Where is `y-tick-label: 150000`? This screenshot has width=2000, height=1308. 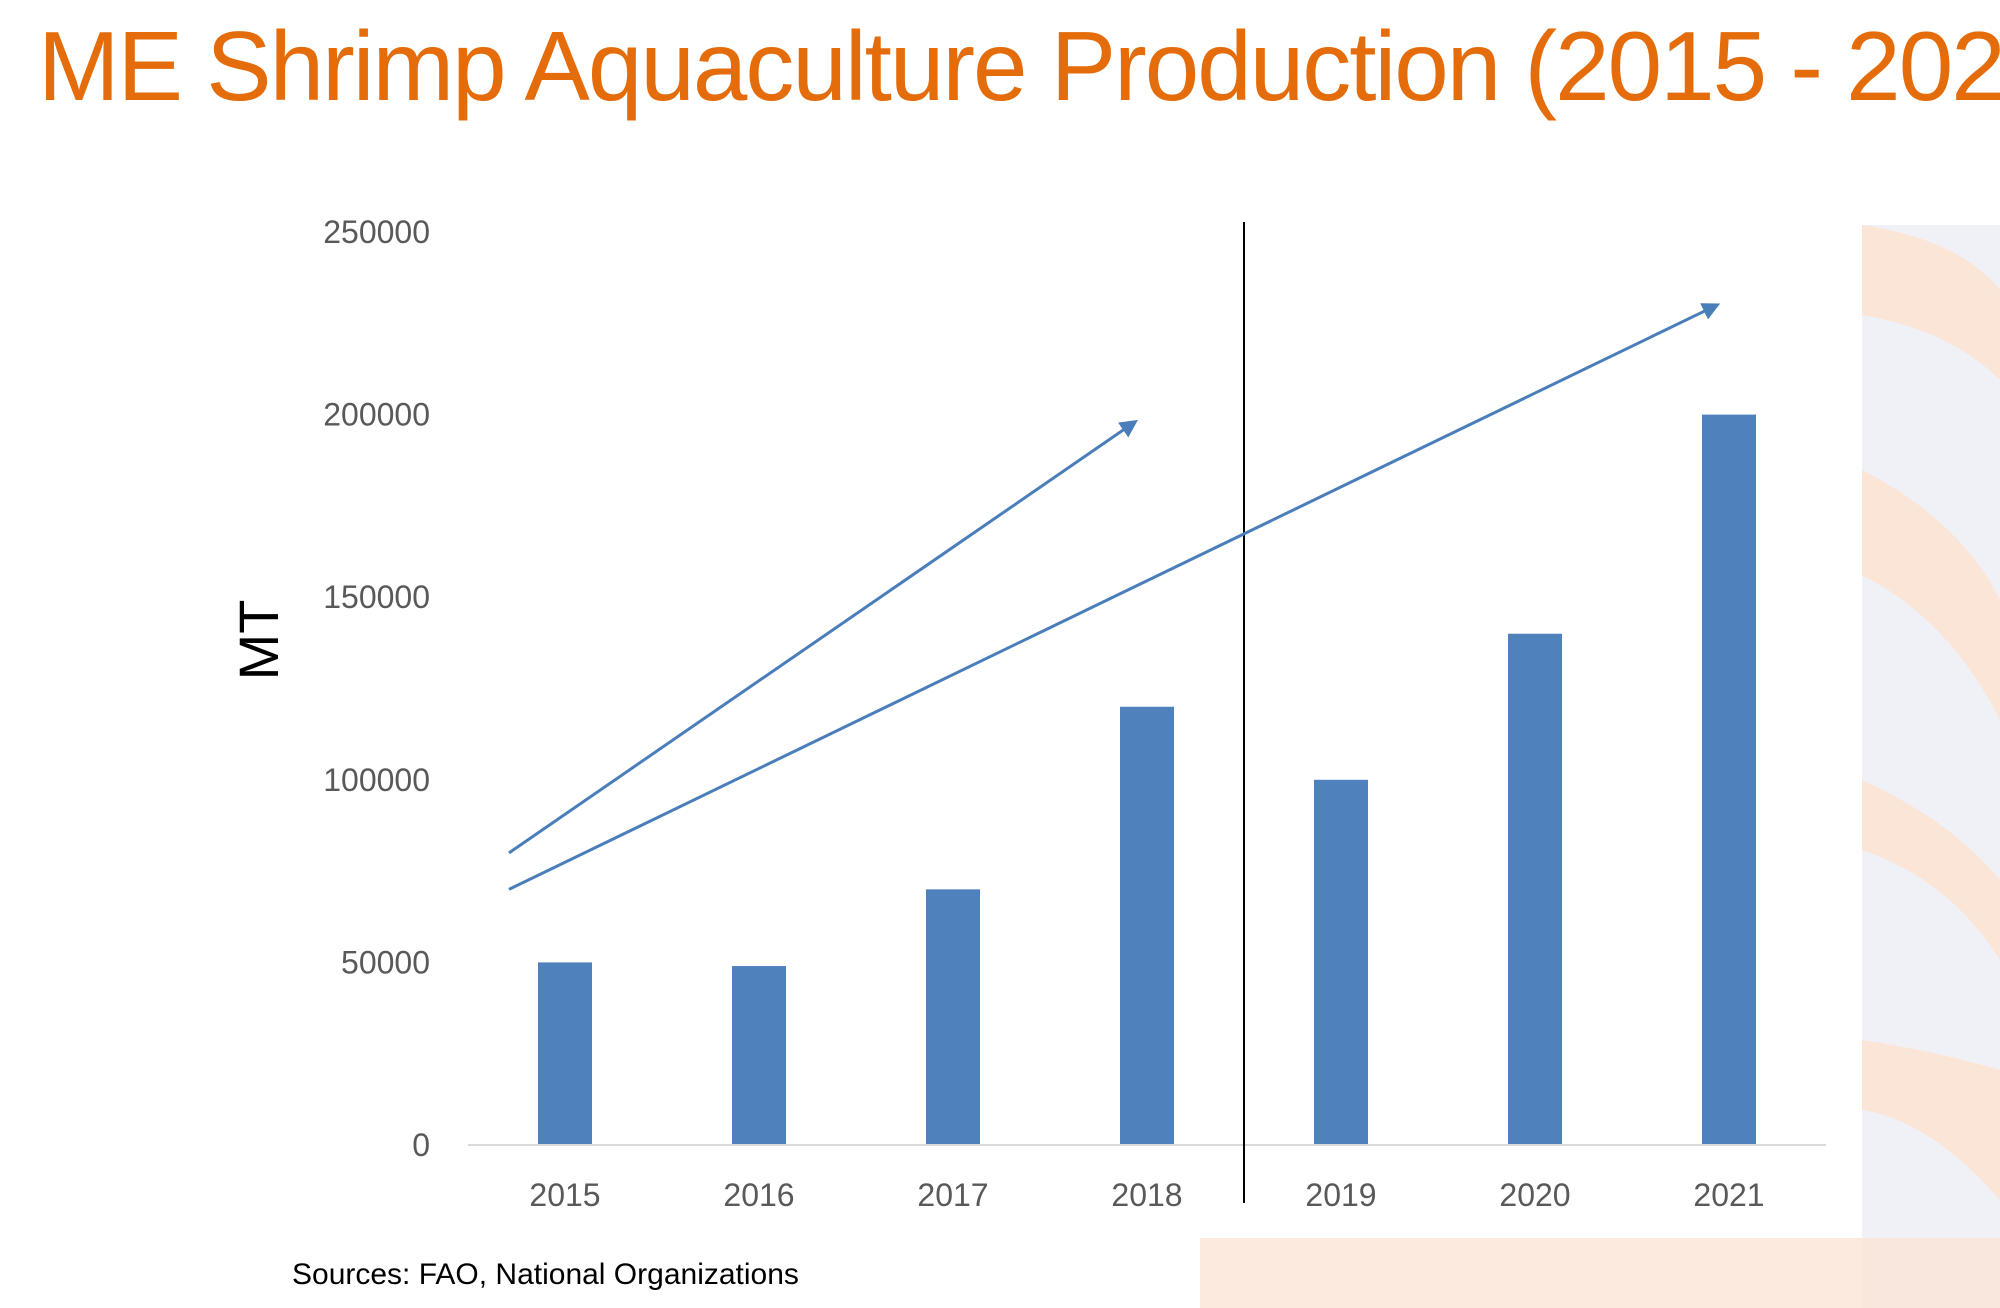
y-tick-label: 150000 is located at coordinates (376, 597).